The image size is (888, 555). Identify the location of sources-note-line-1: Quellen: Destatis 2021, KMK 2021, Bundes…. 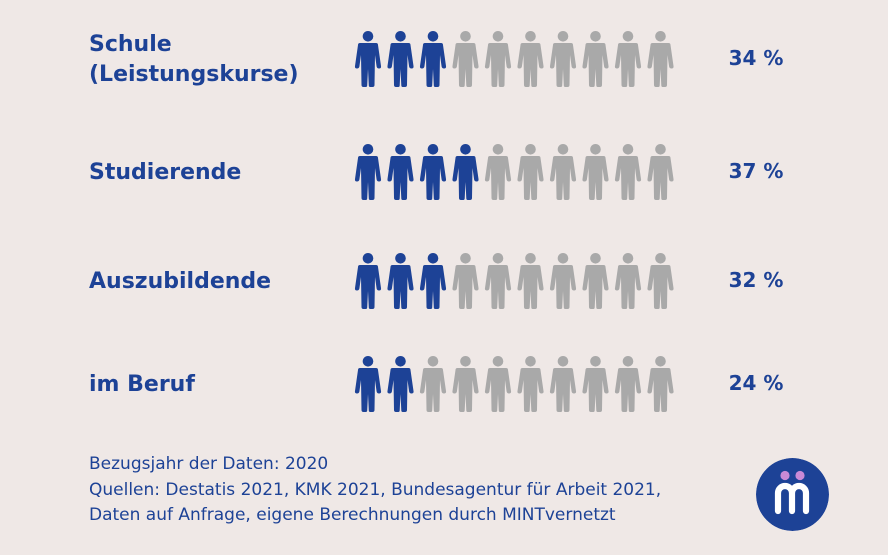
(375, 489).